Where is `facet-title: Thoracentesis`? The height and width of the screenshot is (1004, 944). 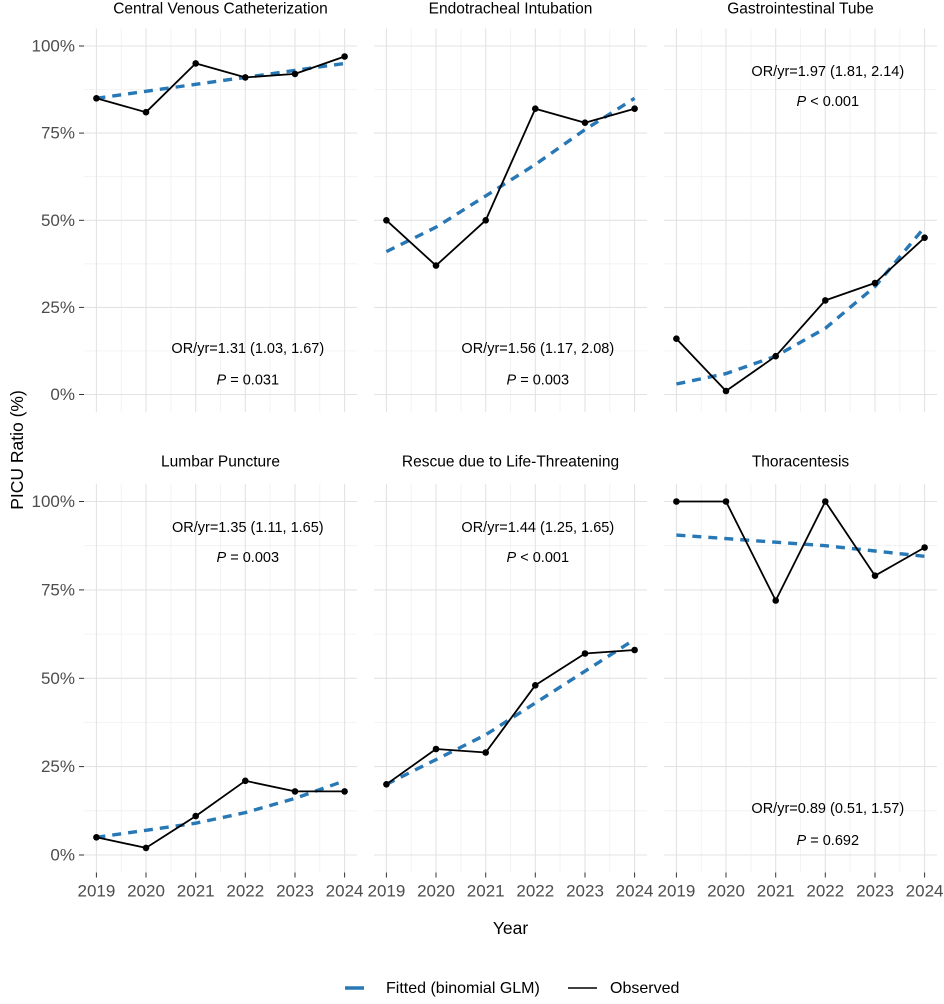 facet-title: Thoracentesis is located at coordinates (801, 462).